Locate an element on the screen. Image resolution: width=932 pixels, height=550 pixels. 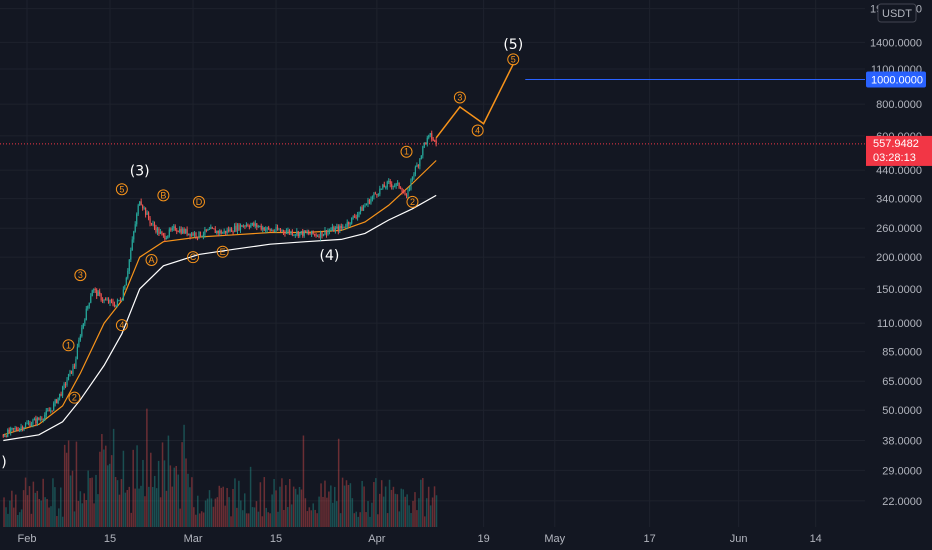
wave-label: D is located at coordinates (199, 202).